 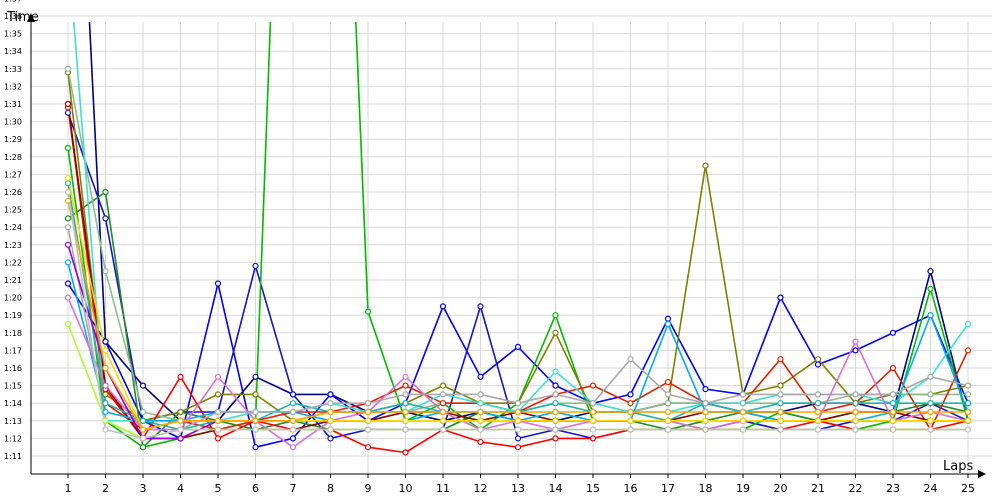 I want to click on x-tick-label: 14, so click(x=556, y=488).